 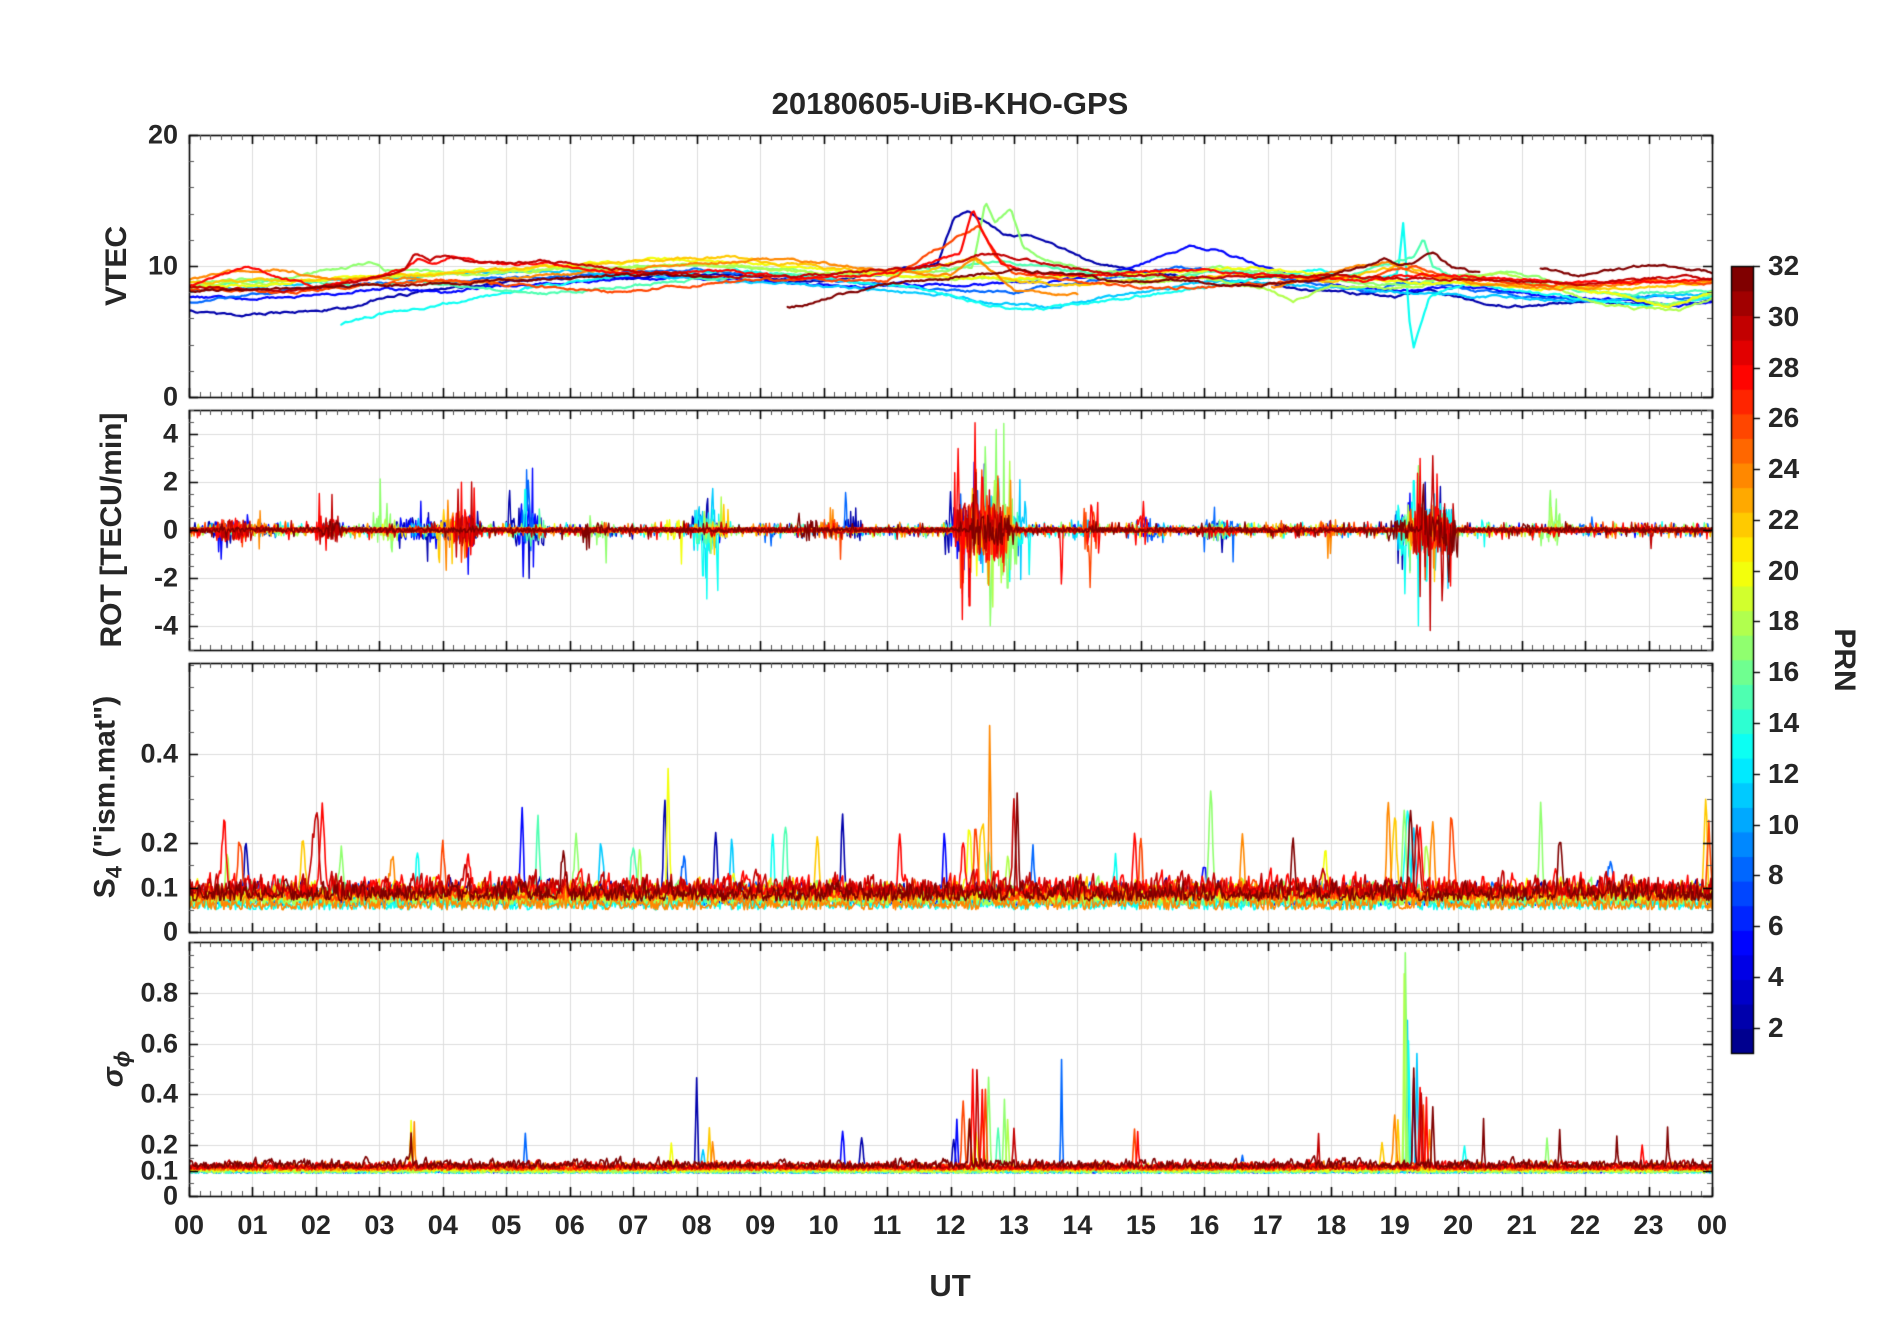 I want to click on x-tick-label: 04, so click(x=442, y=1225).